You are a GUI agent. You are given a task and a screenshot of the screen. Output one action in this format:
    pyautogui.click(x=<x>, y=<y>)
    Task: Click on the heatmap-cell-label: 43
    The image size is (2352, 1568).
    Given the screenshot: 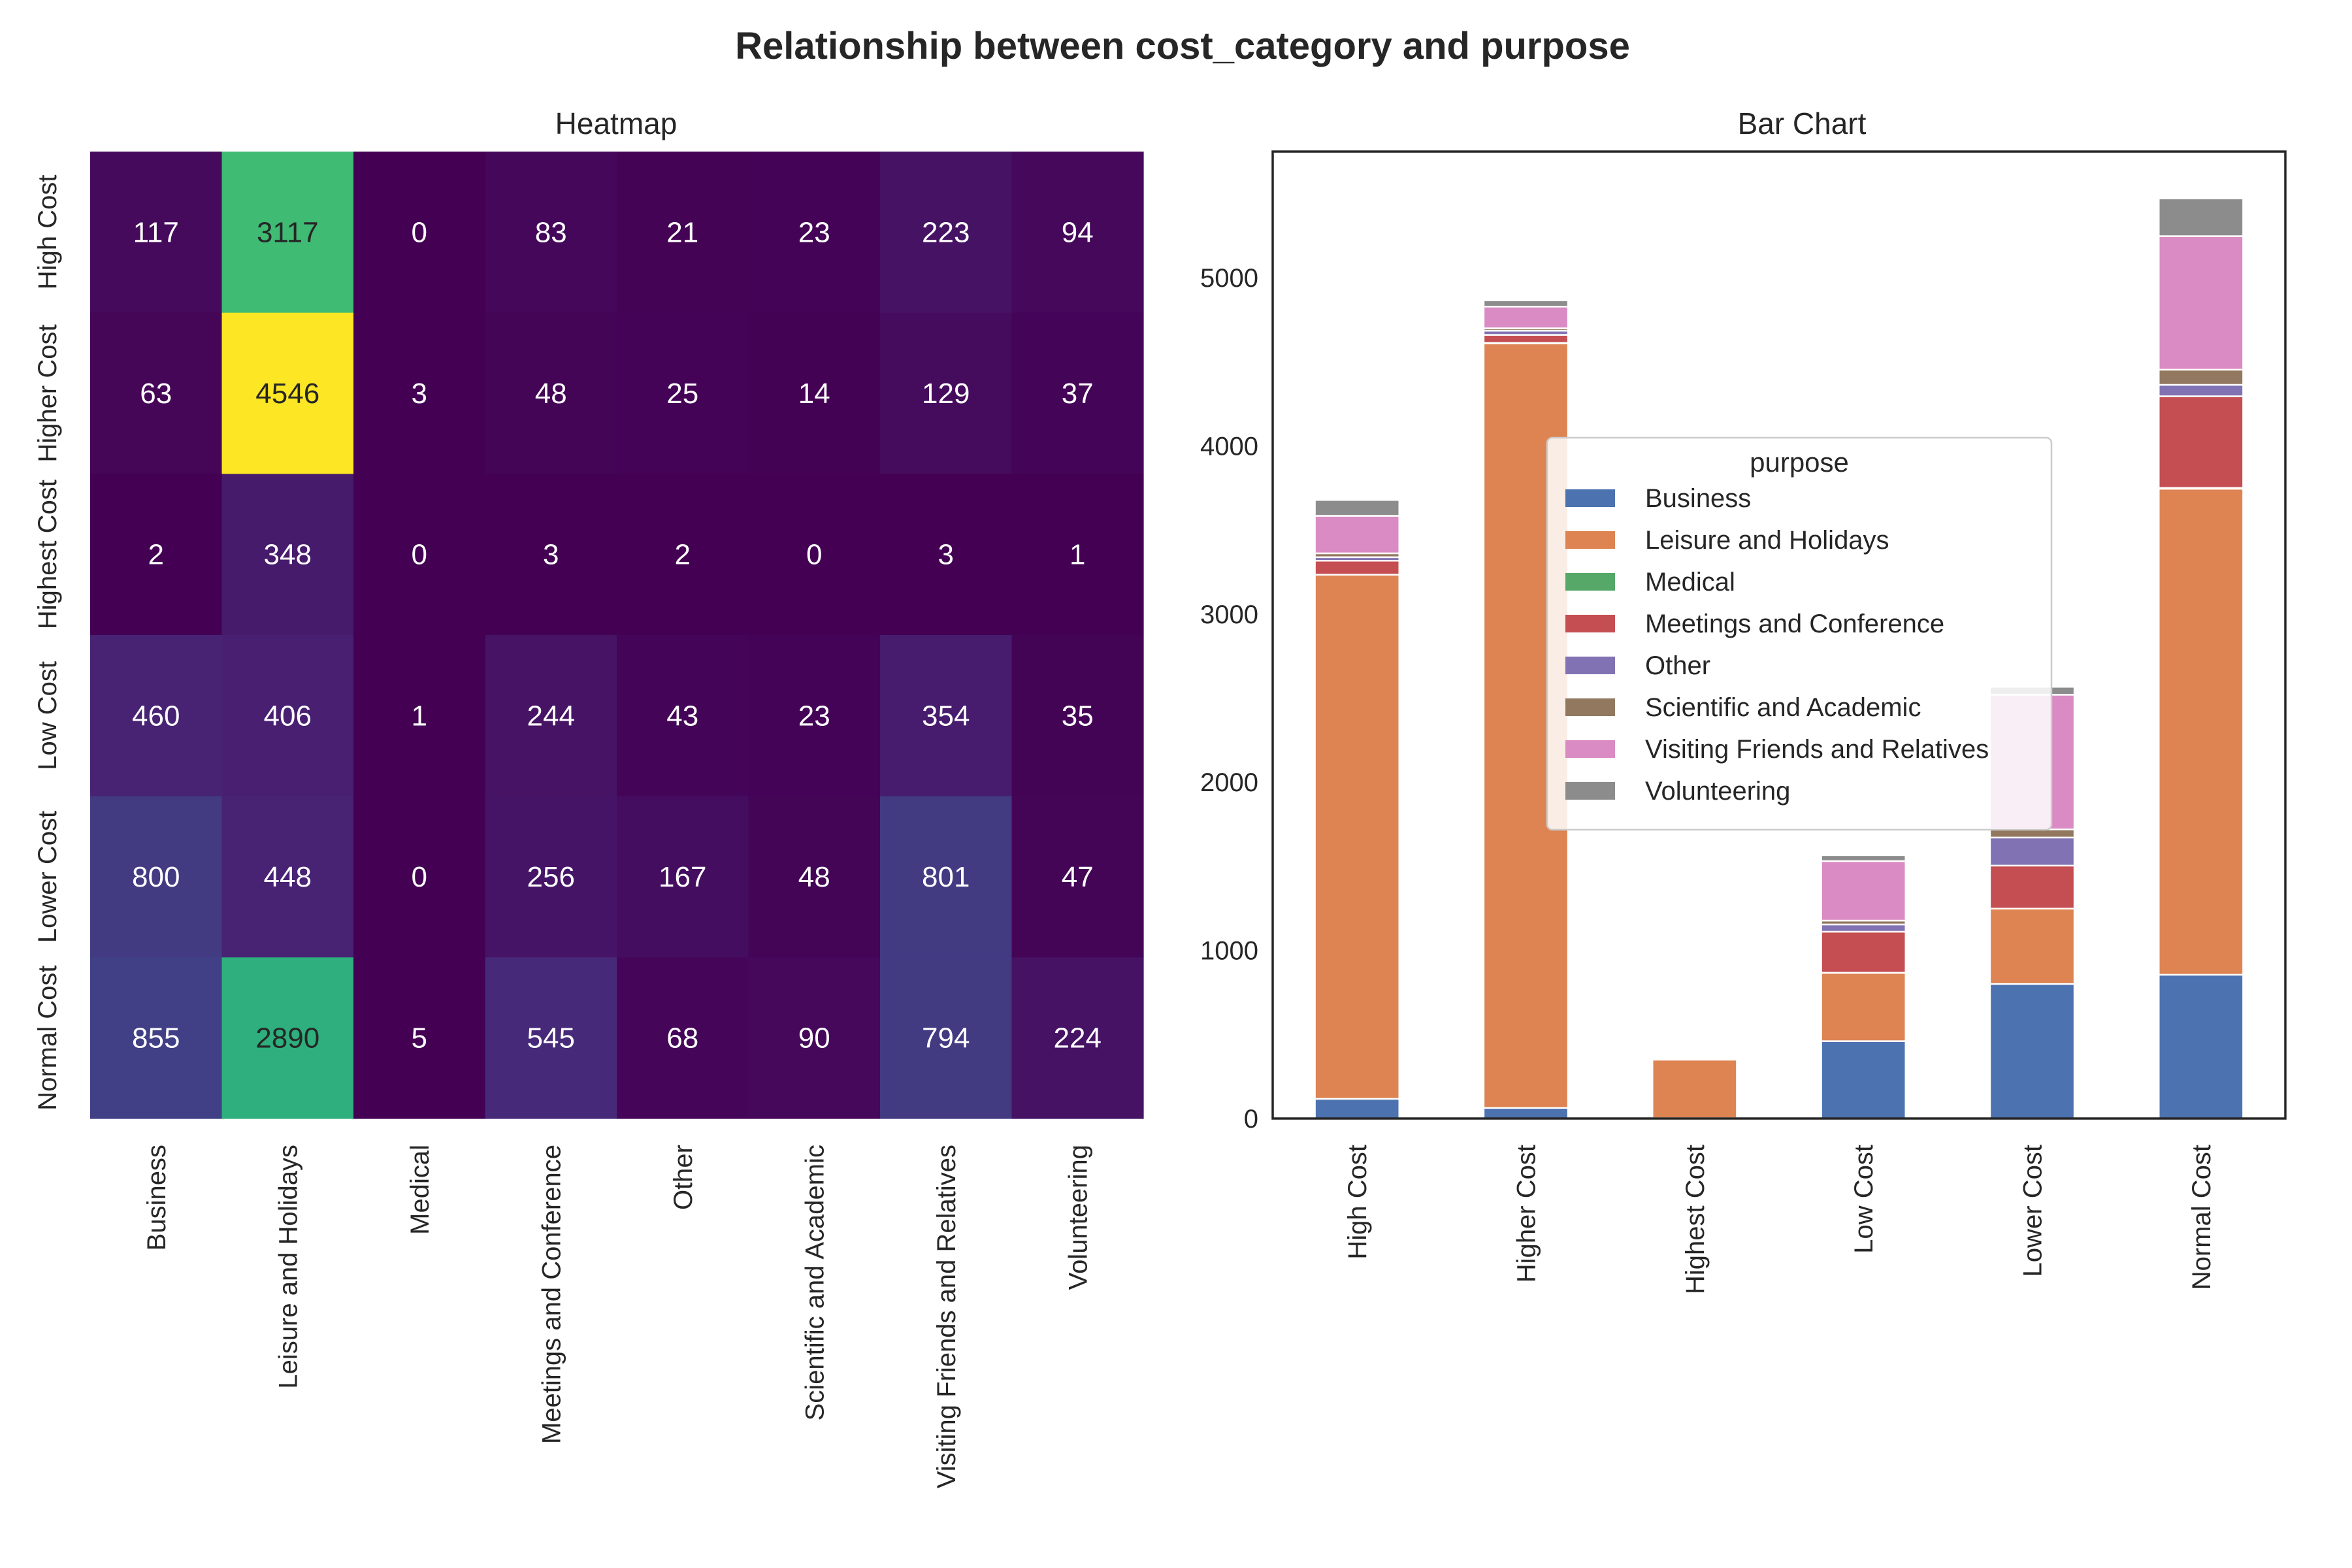 What is the action you would take?
    pyautogui.click(x=682, y=716)
    